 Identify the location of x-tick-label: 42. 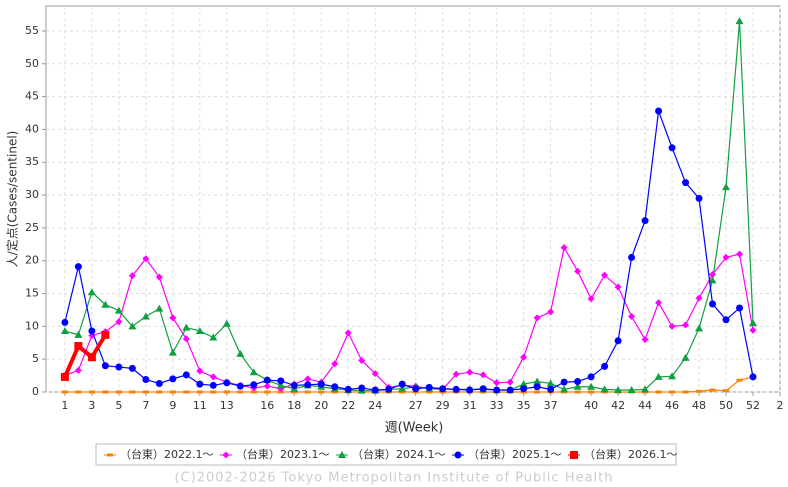
(618, 405).